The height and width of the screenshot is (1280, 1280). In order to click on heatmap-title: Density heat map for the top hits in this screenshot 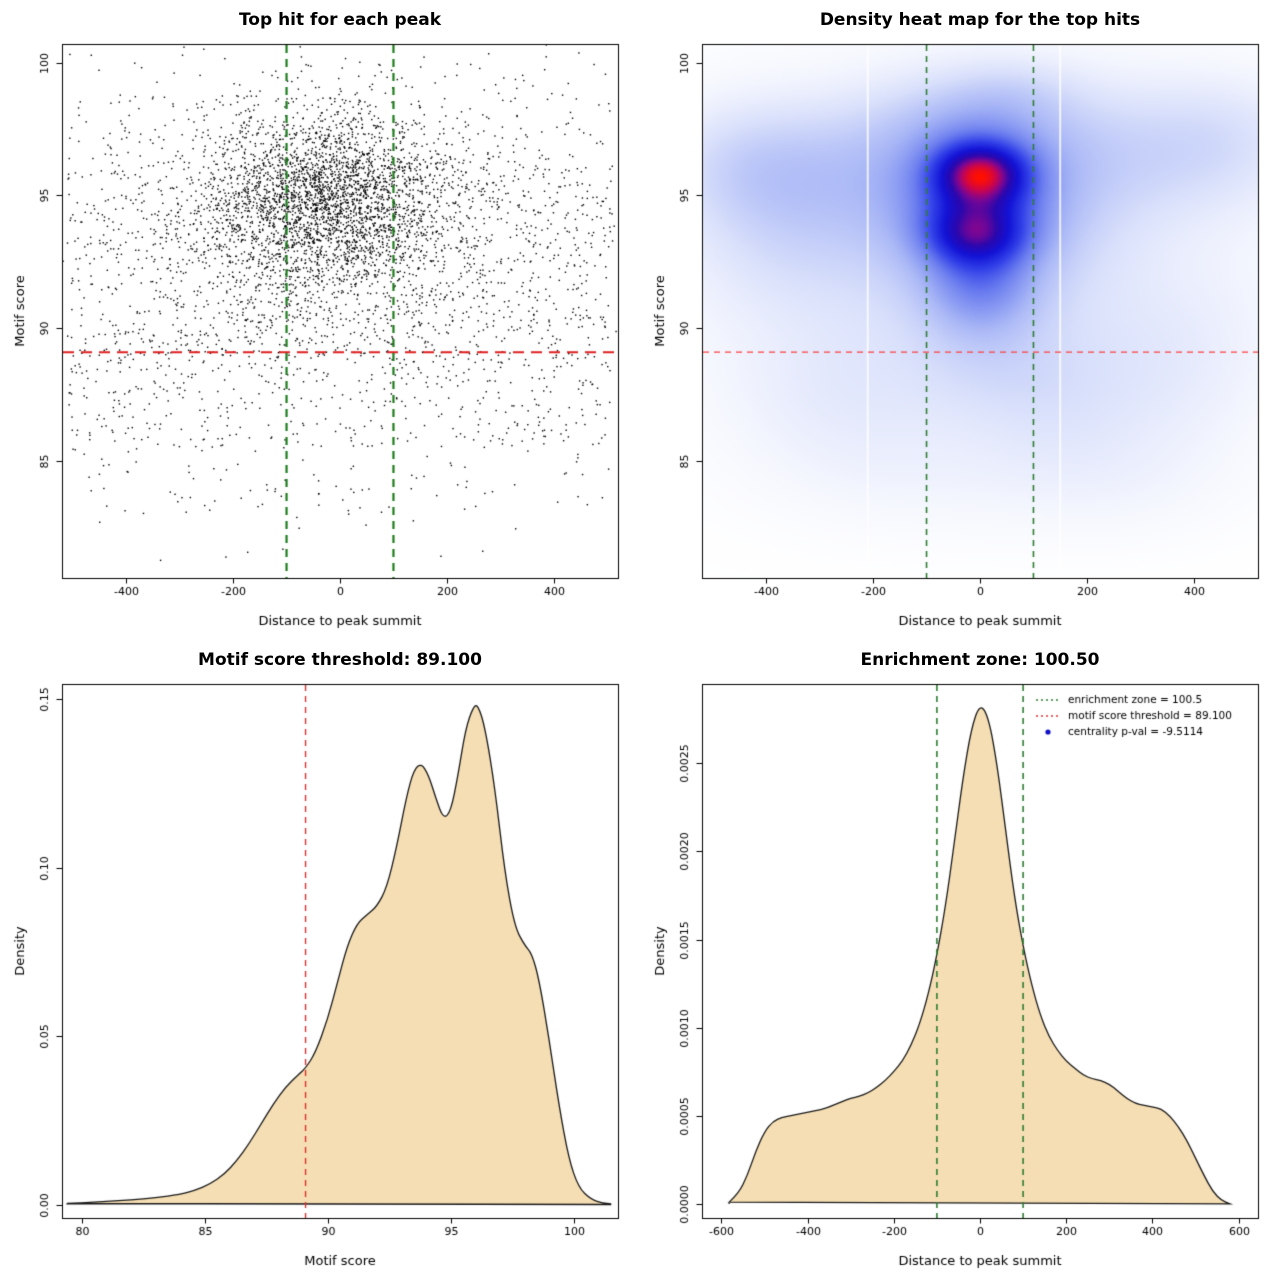, I will do `click(980, 20)`.